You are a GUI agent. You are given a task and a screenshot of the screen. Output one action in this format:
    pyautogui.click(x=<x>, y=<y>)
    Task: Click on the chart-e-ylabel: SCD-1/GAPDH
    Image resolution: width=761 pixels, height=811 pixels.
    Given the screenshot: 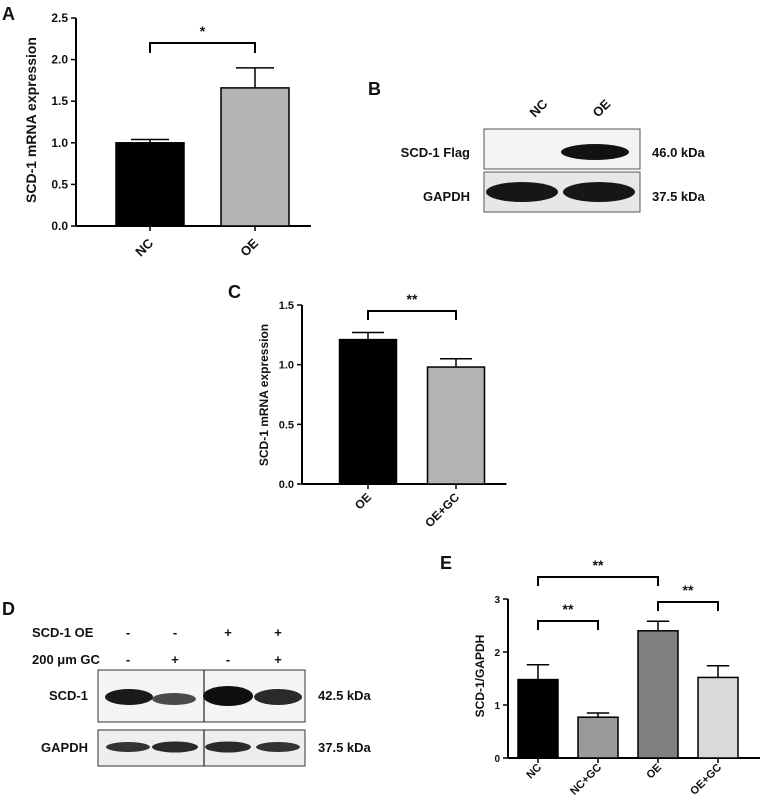 What is the action you would take?
    pyautogui.click(x=480, y=676)
    